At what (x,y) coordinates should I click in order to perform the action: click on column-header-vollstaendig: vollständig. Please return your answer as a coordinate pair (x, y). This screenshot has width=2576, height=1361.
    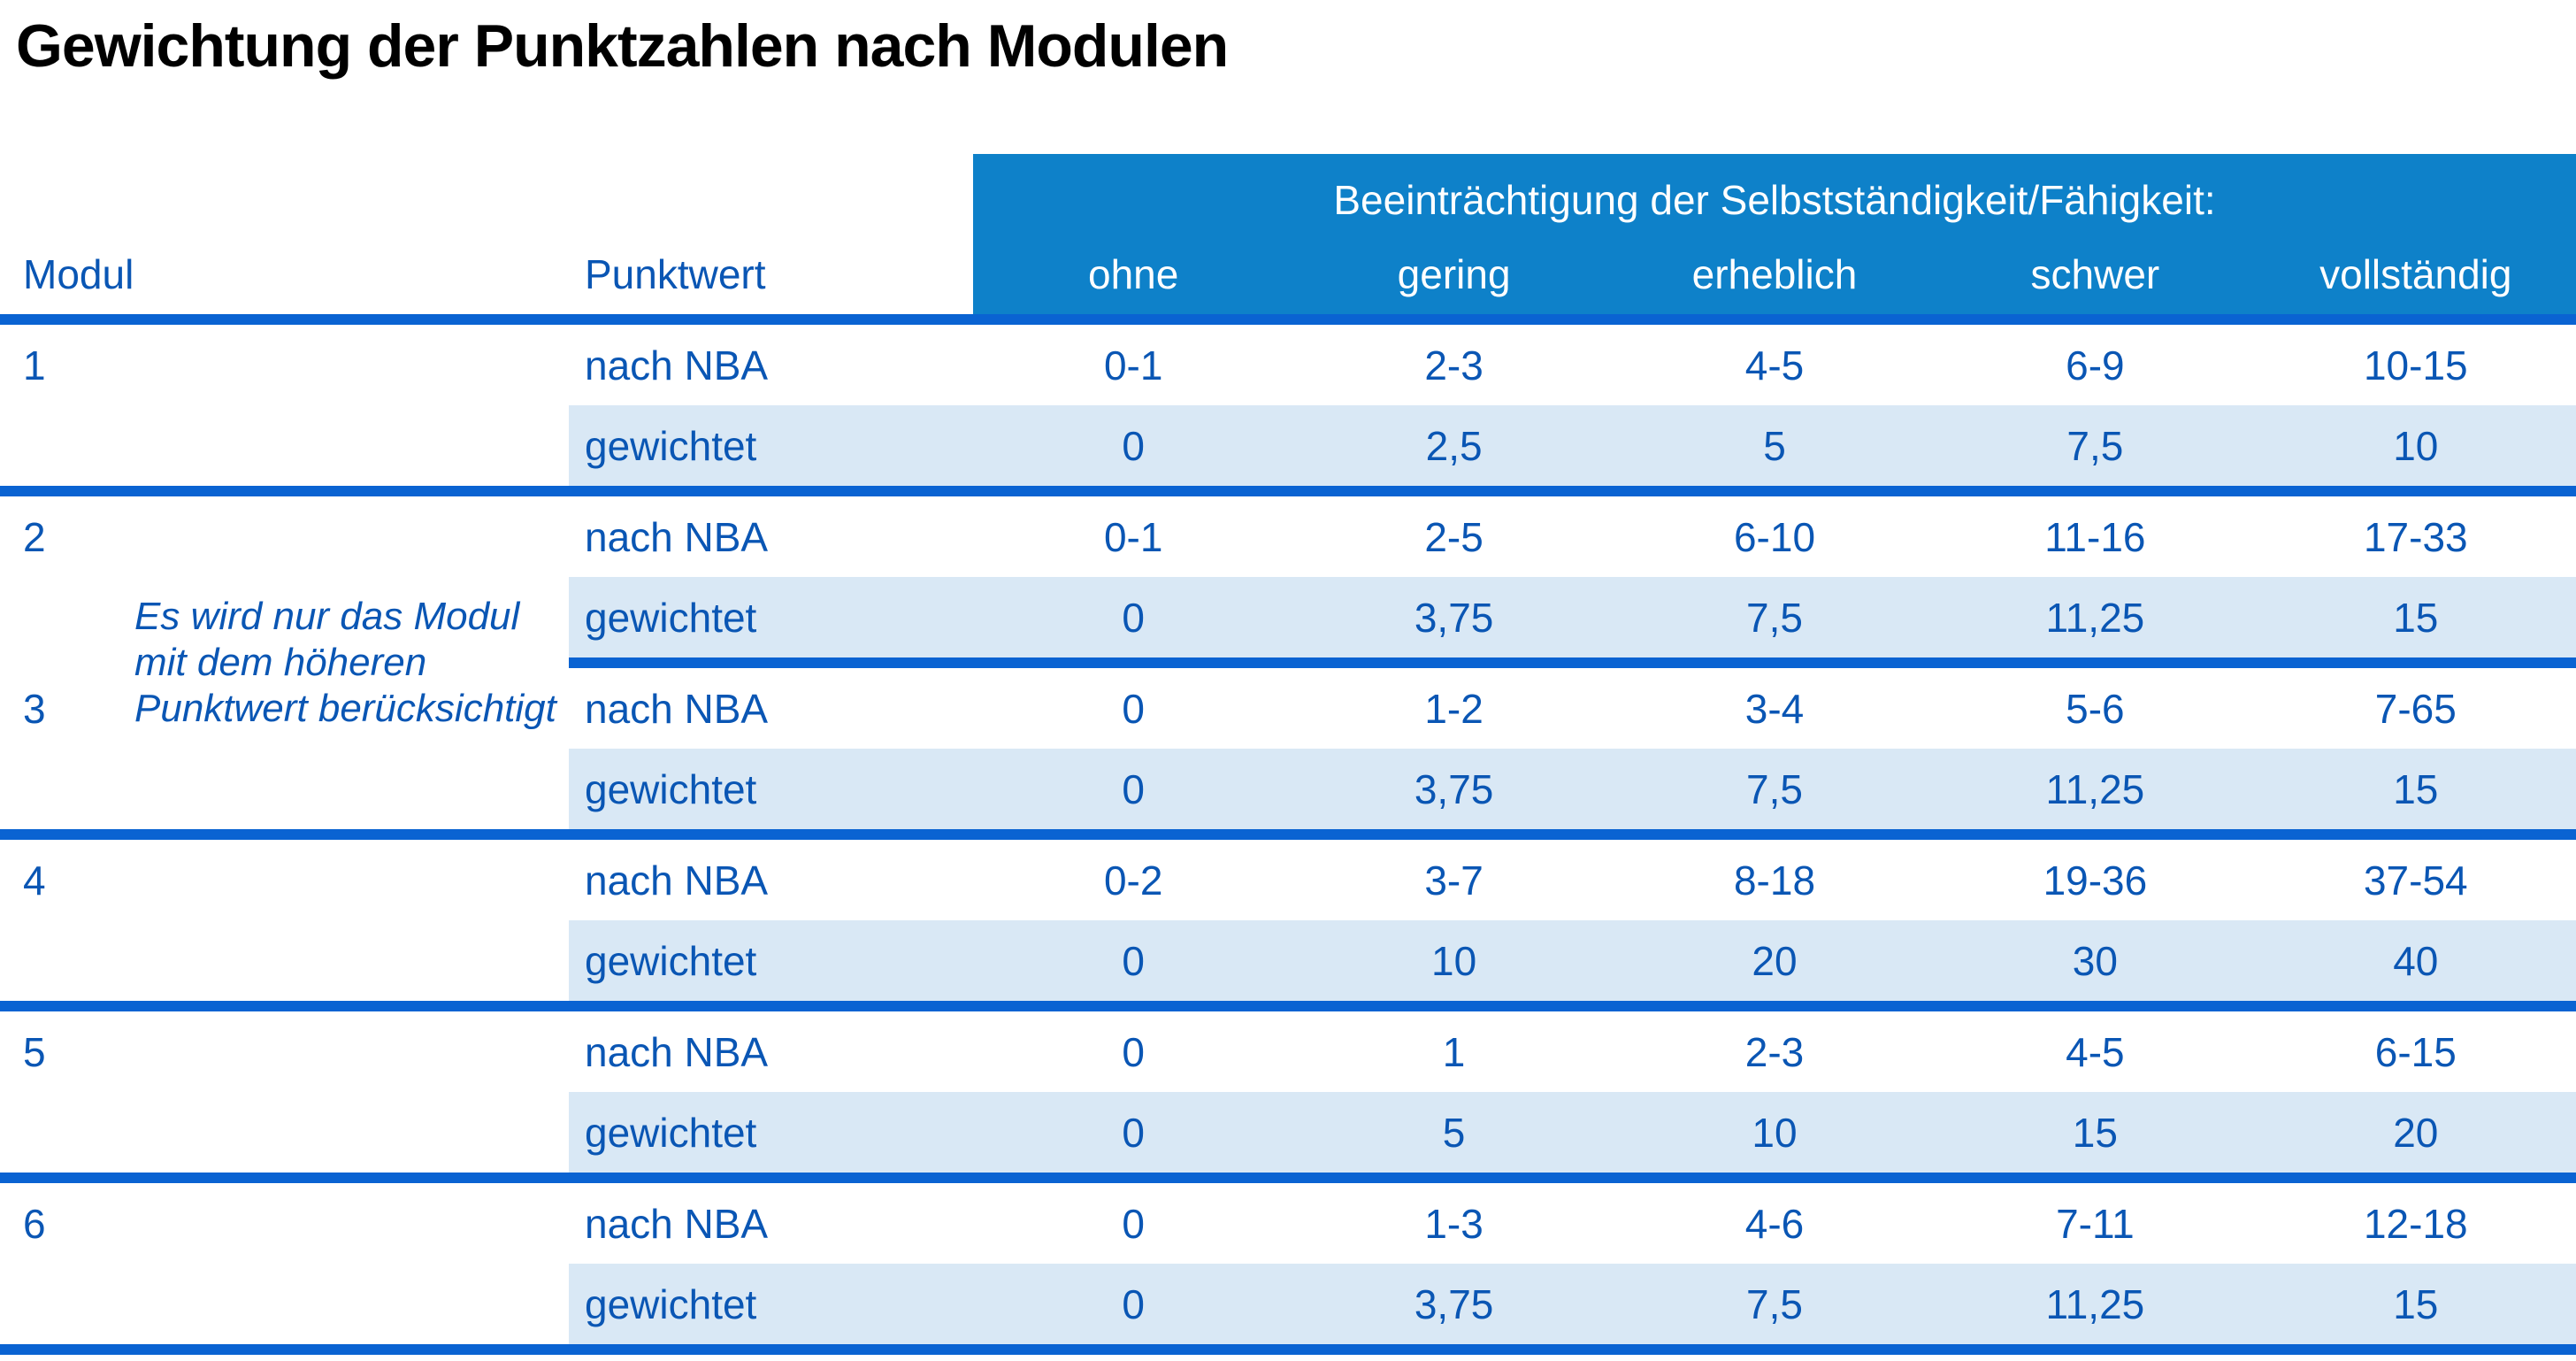
    Looking at the image, I should click on (2415, 273).